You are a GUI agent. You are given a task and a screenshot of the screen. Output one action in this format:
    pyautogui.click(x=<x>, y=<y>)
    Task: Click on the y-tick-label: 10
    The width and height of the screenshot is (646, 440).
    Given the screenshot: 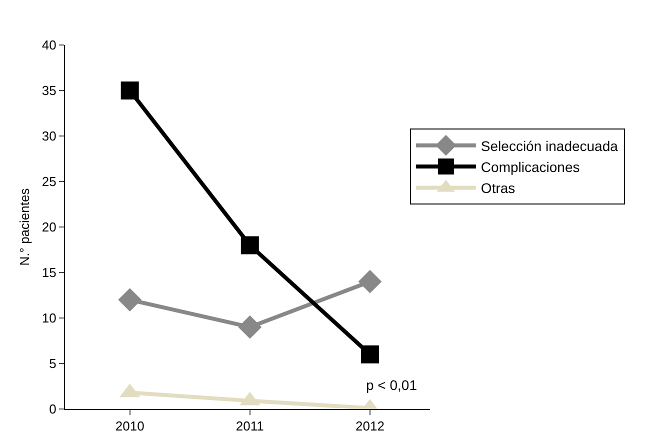 What is the action you would take?
    pyautogui.click(x=49, y=318)
    